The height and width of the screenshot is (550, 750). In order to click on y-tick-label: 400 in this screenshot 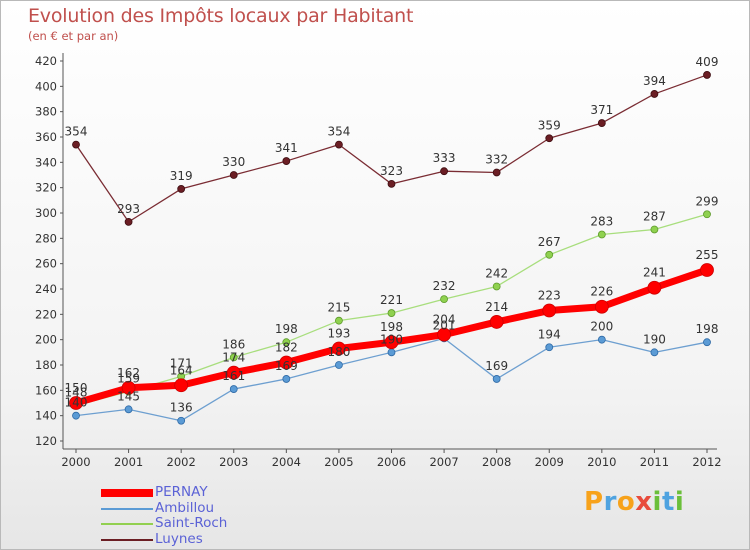, I will do `click(46, 86)`.